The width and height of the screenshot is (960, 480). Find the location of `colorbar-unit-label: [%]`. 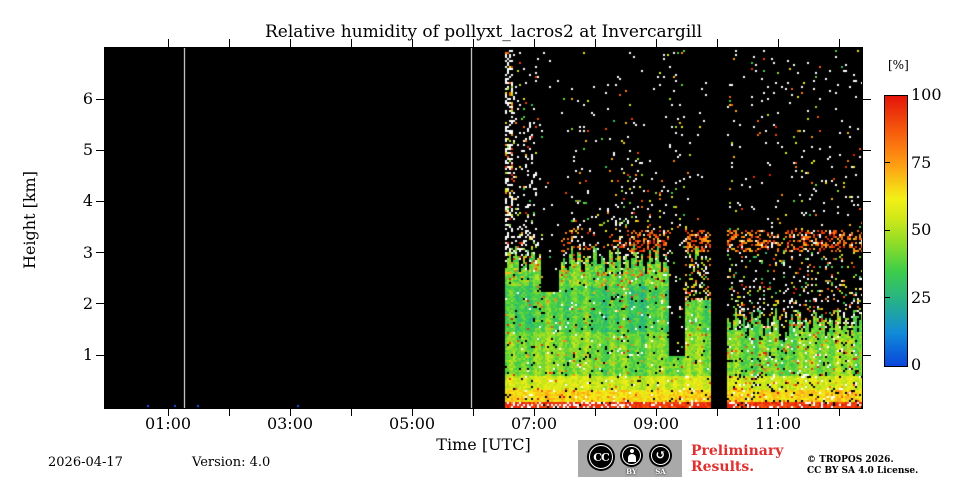

colorbar-unit-label: [%] is located at coordinates (898, 65).